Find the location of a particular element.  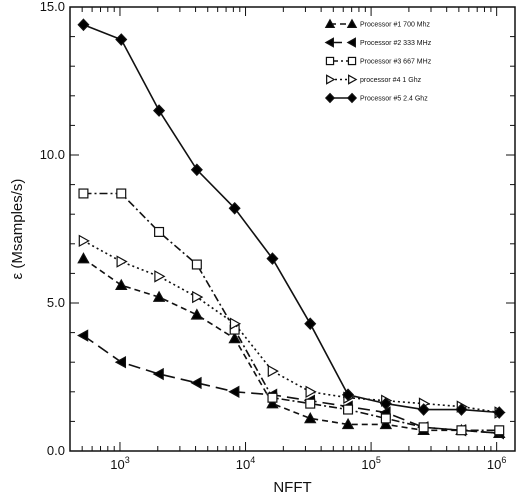

legend-item: Processor #2 333 MHz is located at coordinates (378, 42).